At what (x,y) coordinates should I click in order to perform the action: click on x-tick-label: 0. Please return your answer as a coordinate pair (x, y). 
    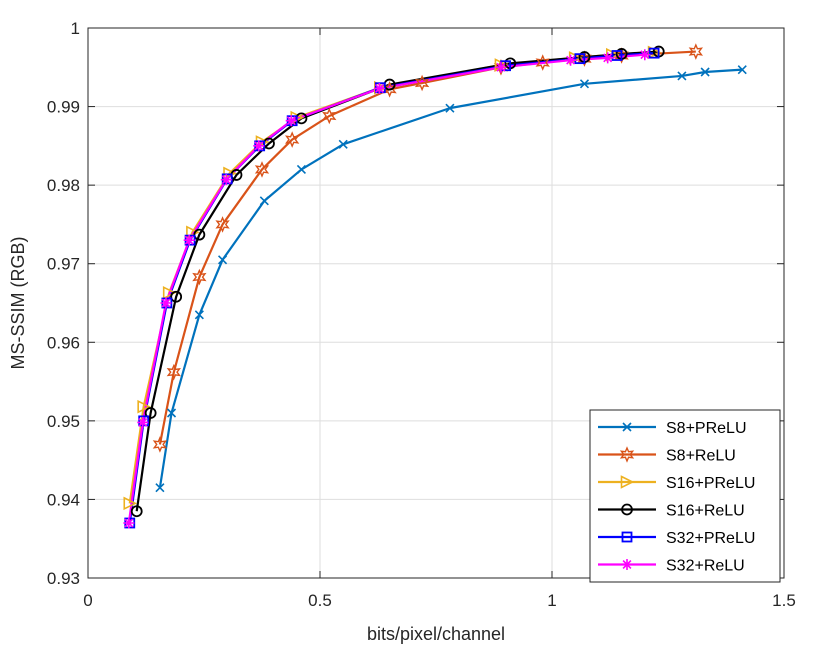
    Looking at the image, I should click on (87, 600).